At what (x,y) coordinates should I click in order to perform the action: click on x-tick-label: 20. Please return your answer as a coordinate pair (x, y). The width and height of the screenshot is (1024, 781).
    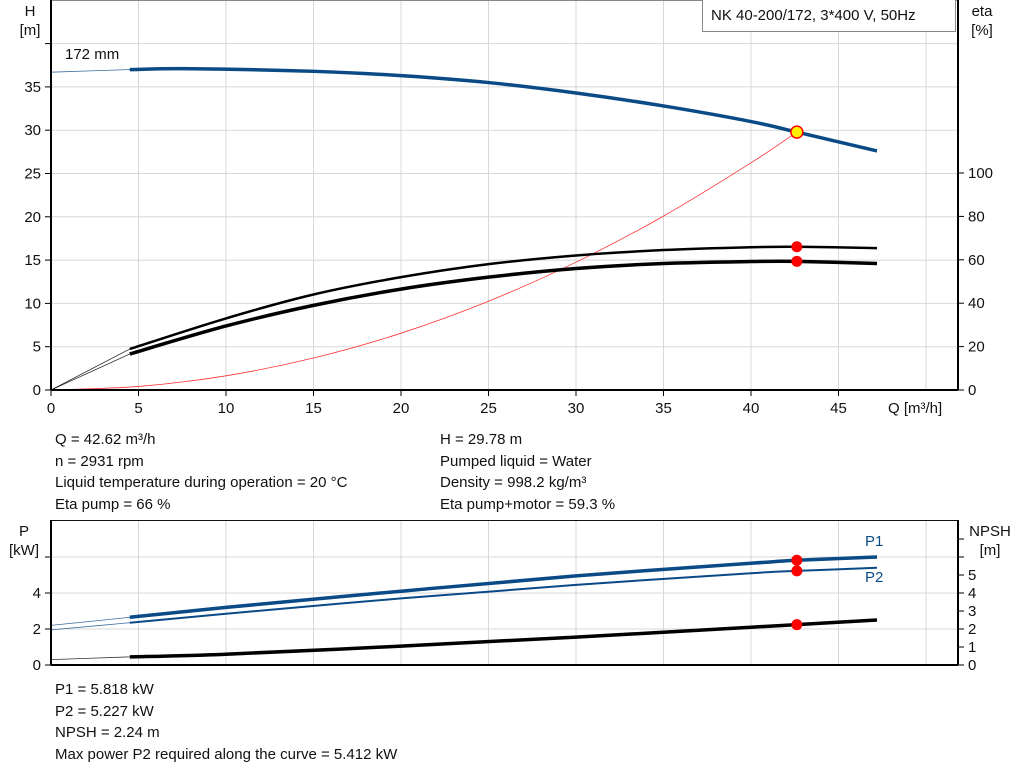
    Looking at the image, I should click on (401, 408).